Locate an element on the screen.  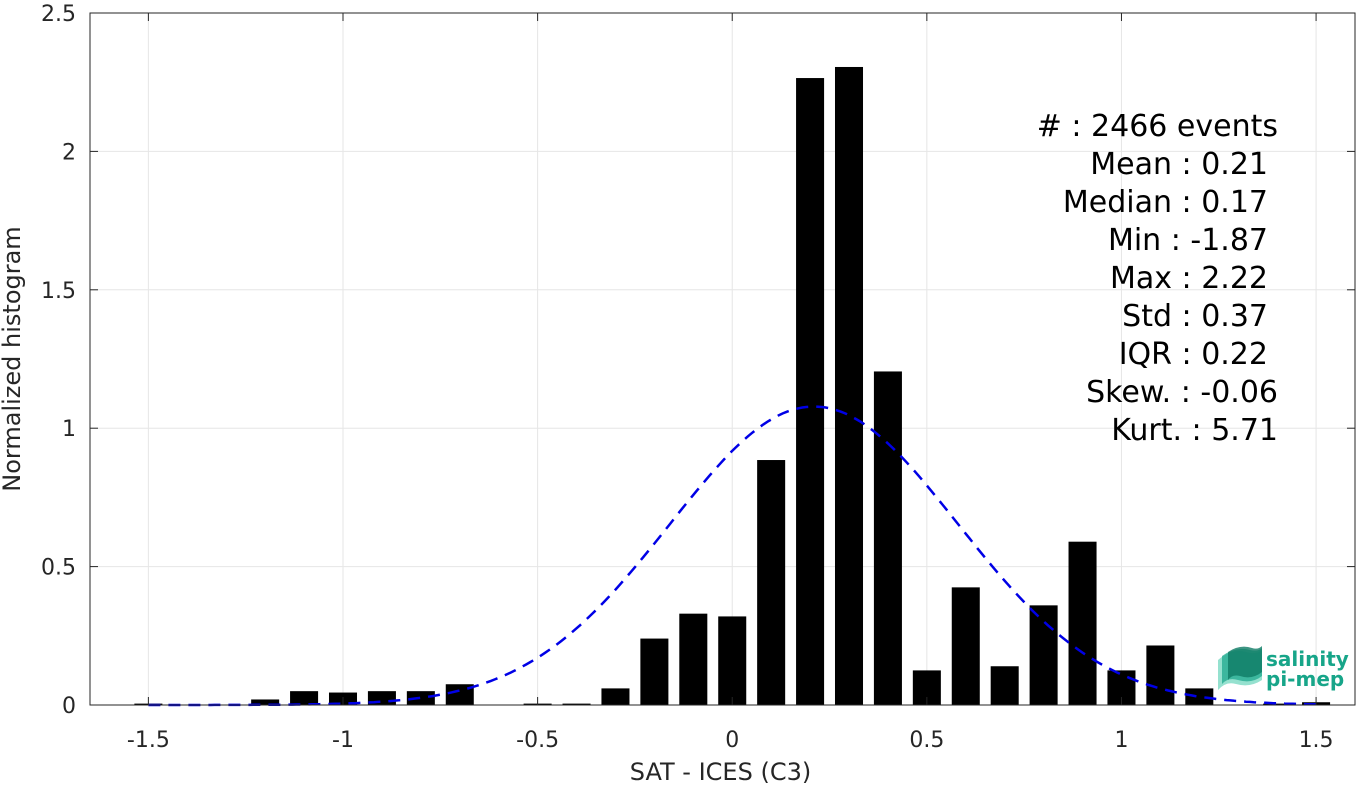
stat-line: Median : 0.17 is located at coordinates (1165, 202).